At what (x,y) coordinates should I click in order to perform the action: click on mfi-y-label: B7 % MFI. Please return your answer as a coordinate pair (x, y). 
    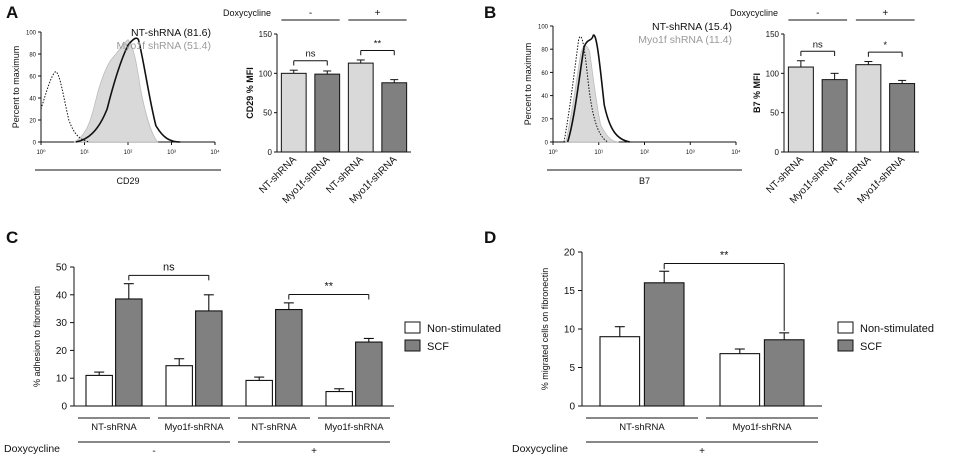
    Looking at the image, I should click on (757, 93).